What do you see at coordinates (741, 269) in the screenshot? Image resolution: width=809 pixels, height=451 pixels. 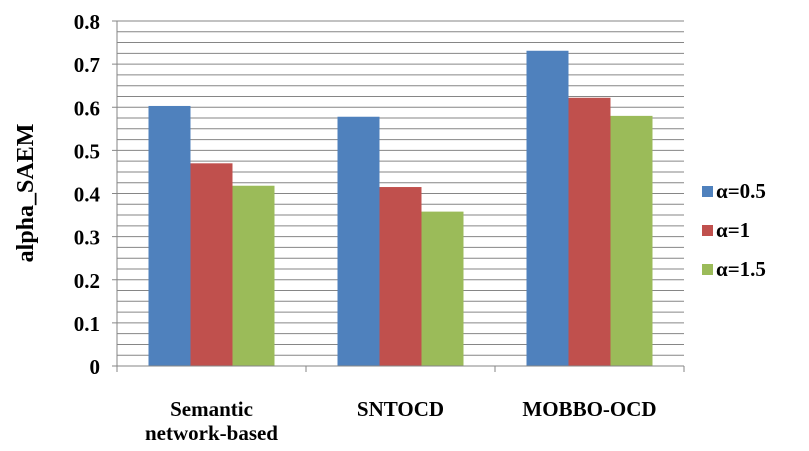 I see `legend-label: α=1.5` at bounding box center [741, 269].